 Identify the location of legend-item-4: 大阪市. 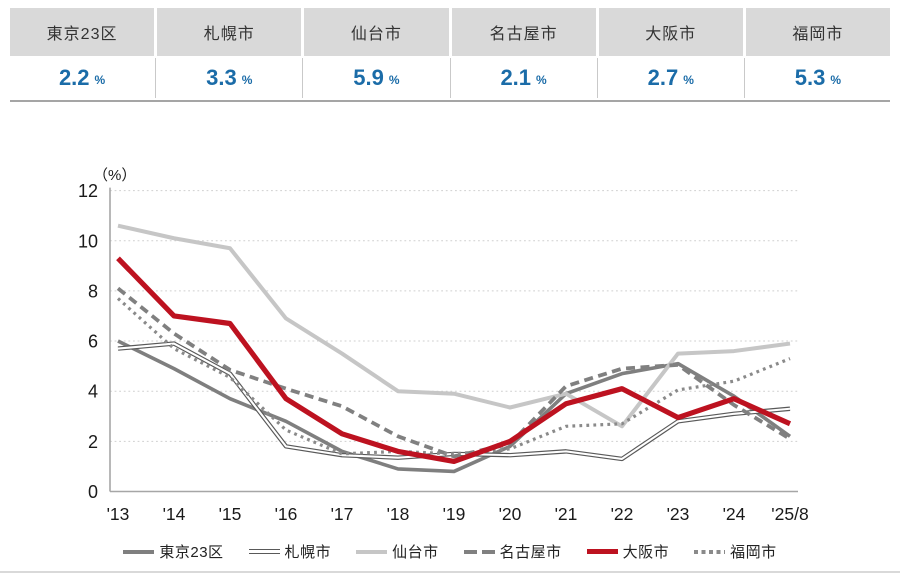
(628, 551).